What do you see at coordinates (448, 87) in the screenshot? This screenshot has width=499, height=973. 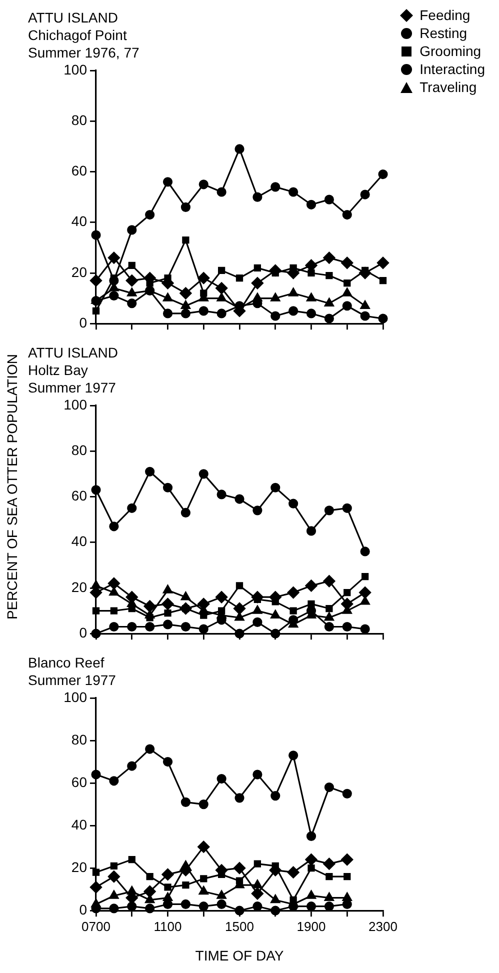 I see `legend-label: Traveling` at bounding box center [448, 87].